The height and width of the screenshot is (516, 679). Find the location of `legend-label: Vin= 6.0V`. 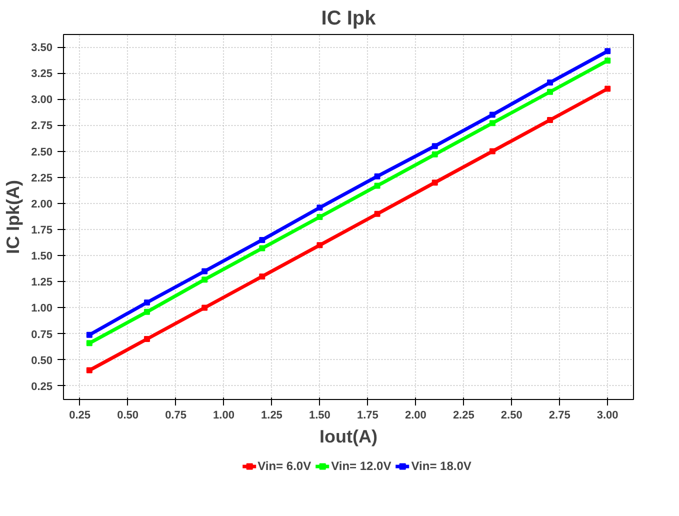

legend-label: Vin= 6.0V is located at coordinates (285, 466).